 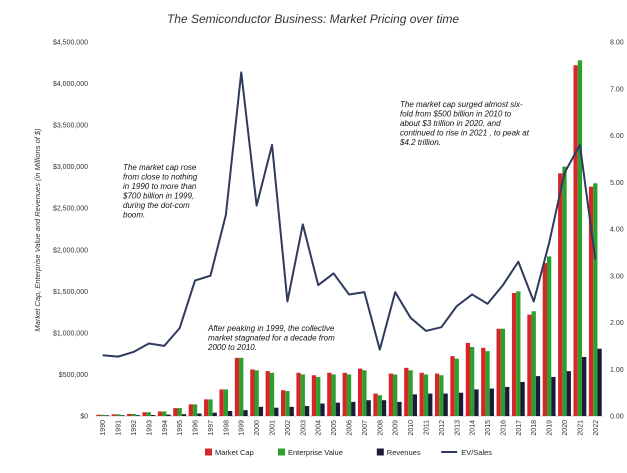 What do you see at coordinates (165, 428) in the screenshot?
I see `x-tick-label: 1994` at bounding box center [165, 428].